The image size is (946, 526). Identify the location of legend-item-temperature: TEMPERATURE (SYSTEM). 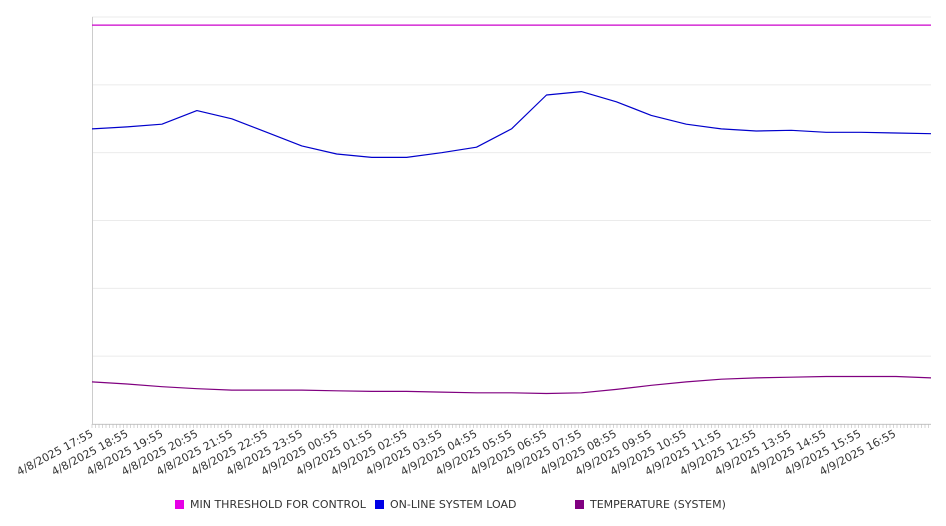
(650, 504).